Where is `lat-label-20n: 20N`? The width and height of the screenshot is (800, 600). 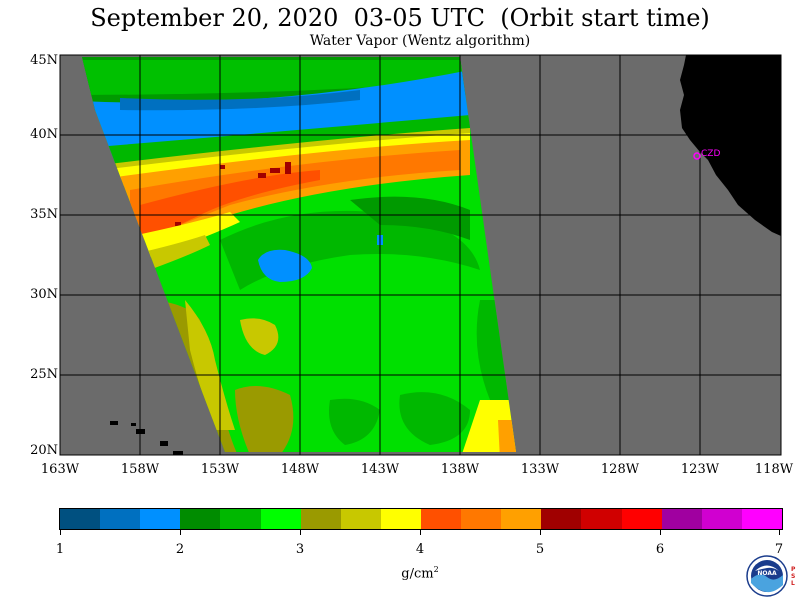
lat-label-20n: 20N is located at coordinates (44, 450).